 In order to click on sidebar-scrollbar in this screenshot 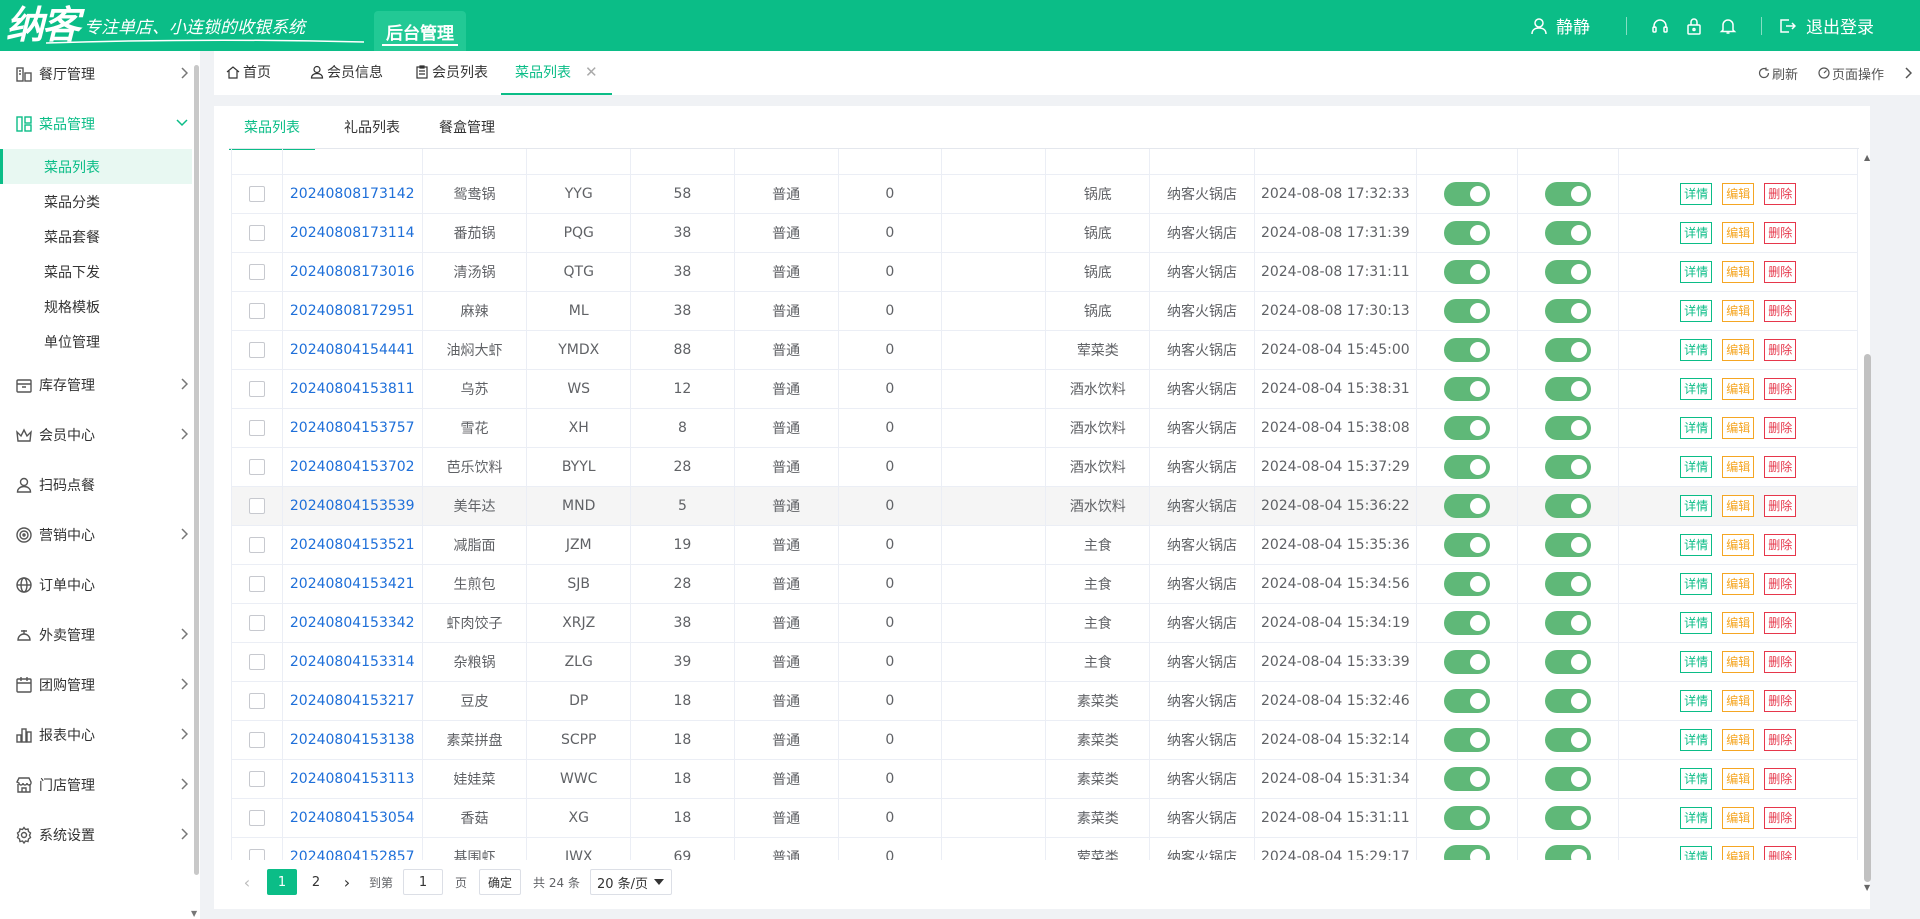, I will do `click(196, 470)`.